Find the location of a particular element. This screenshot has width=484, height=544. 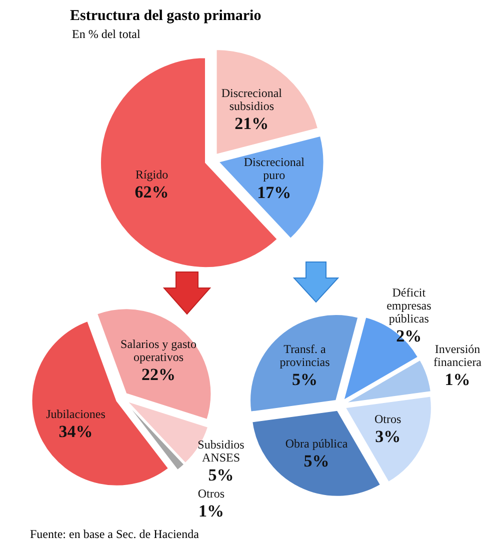

slice-label: Transf. a provincias is located at coordinates (305, 355).